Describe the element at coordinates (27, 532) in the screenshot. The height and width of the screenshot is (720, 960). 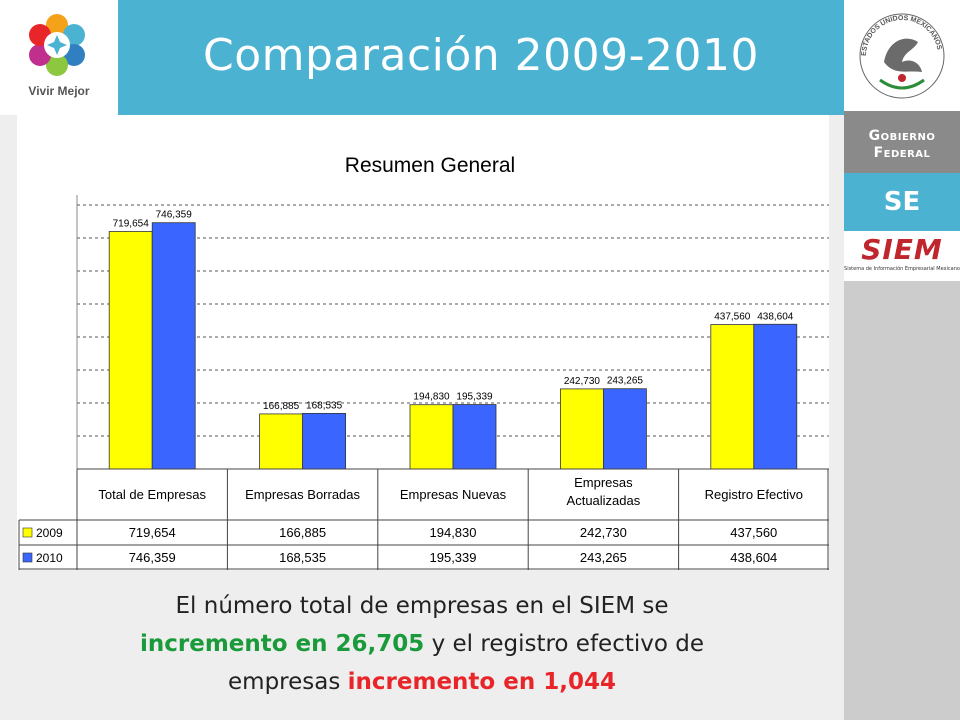
I see `legend-swatch-2009` at that location.